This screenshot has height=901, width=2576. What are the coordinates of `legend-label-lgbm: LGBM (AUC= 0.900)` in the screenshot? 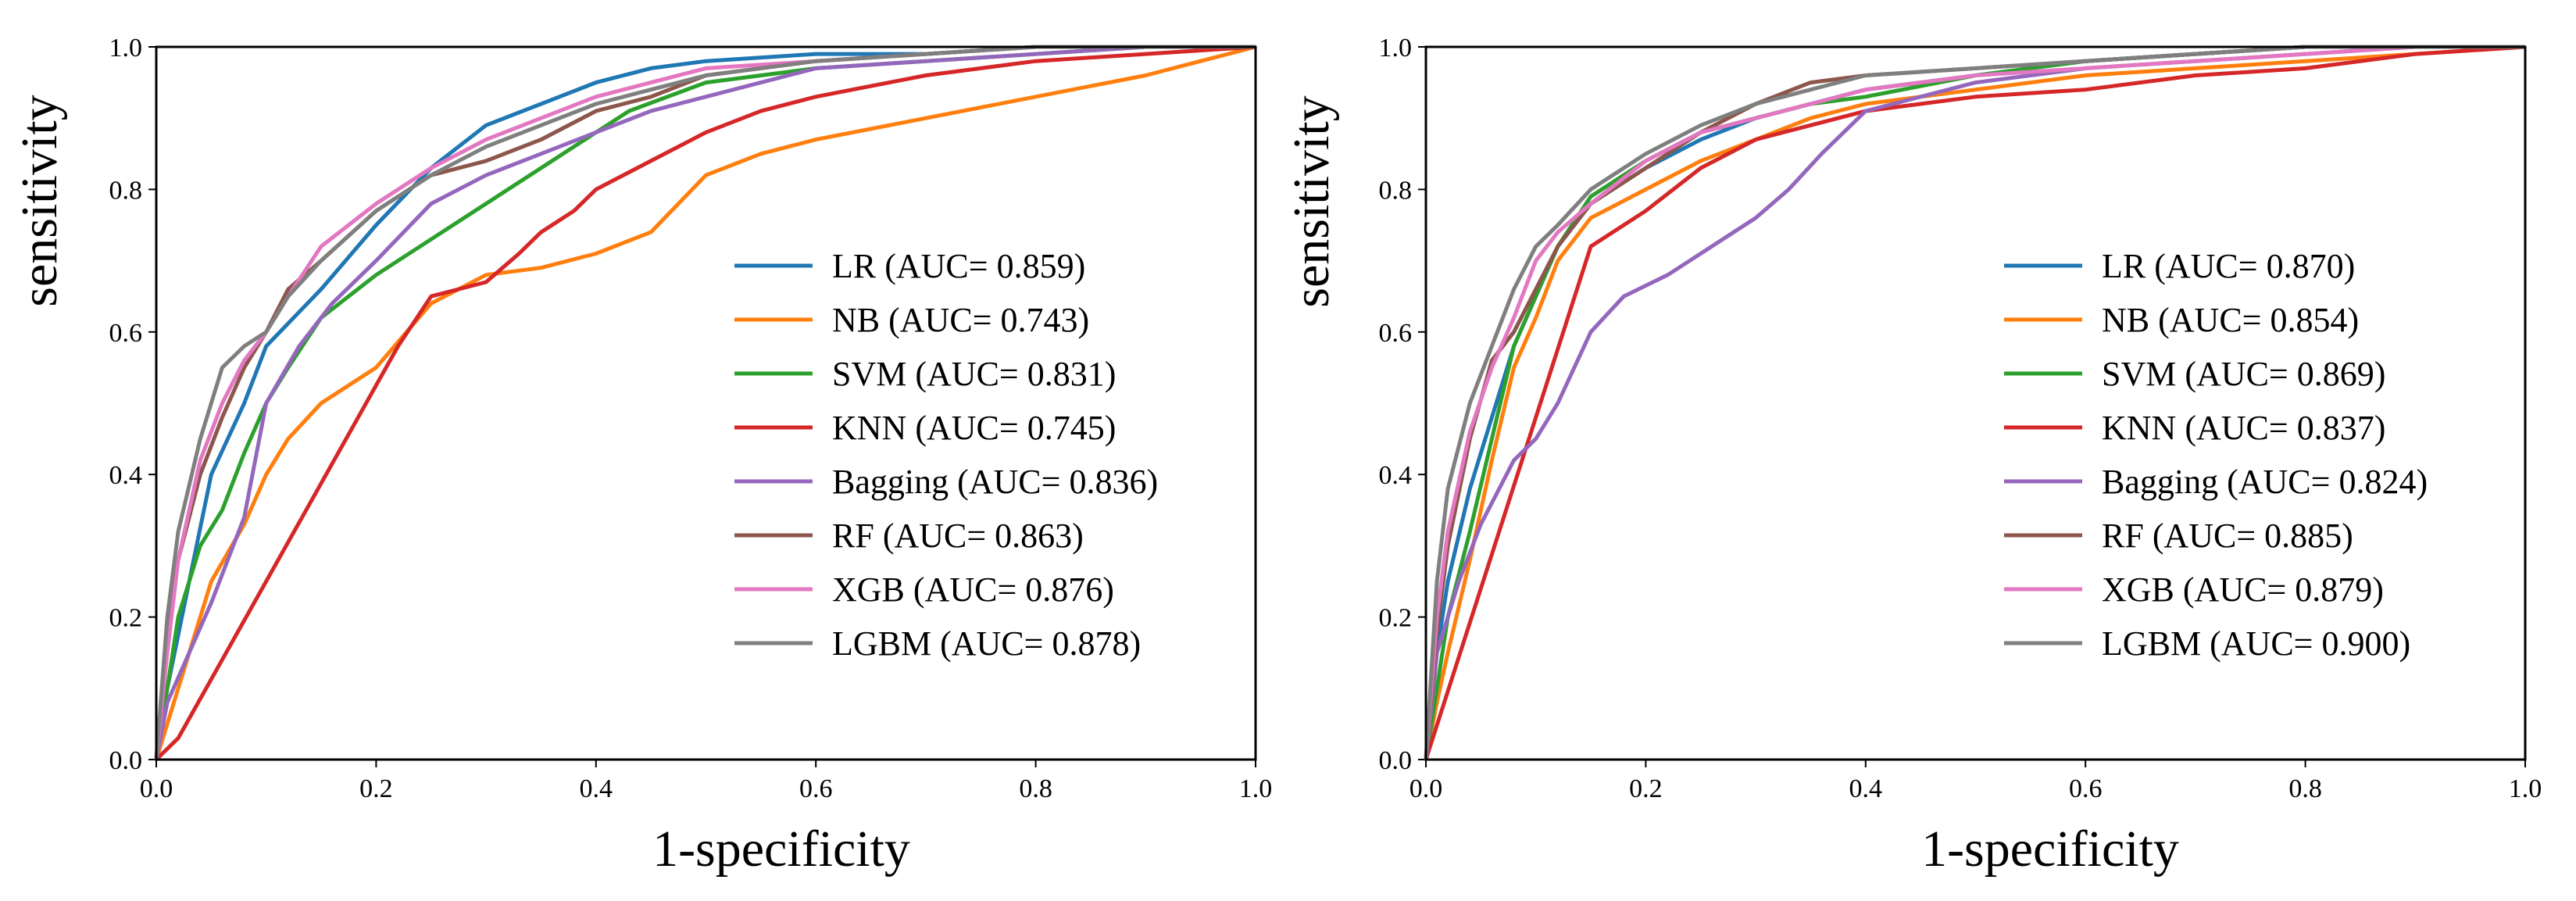 It's located at (2256, 643).